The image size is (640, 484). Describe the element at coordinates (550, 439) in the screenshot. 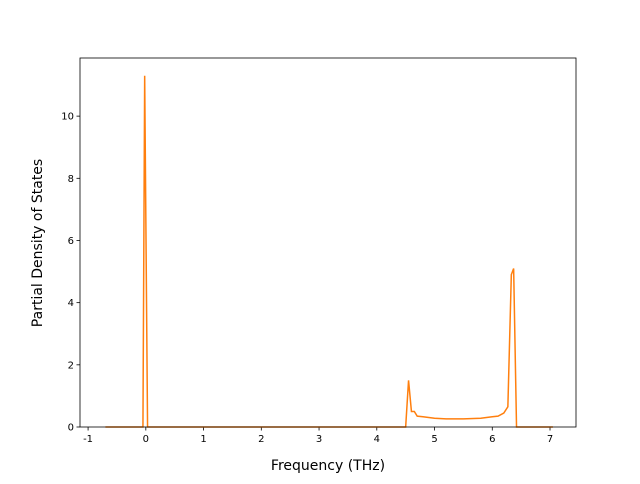

I see `x-tick-label: 7` at that location.